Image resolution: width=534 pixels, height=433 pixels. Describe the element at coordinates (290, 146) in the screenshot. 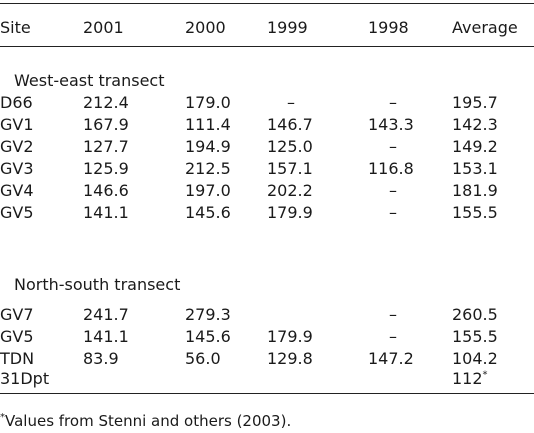

I see `cell-1999: 125.0` at that location.